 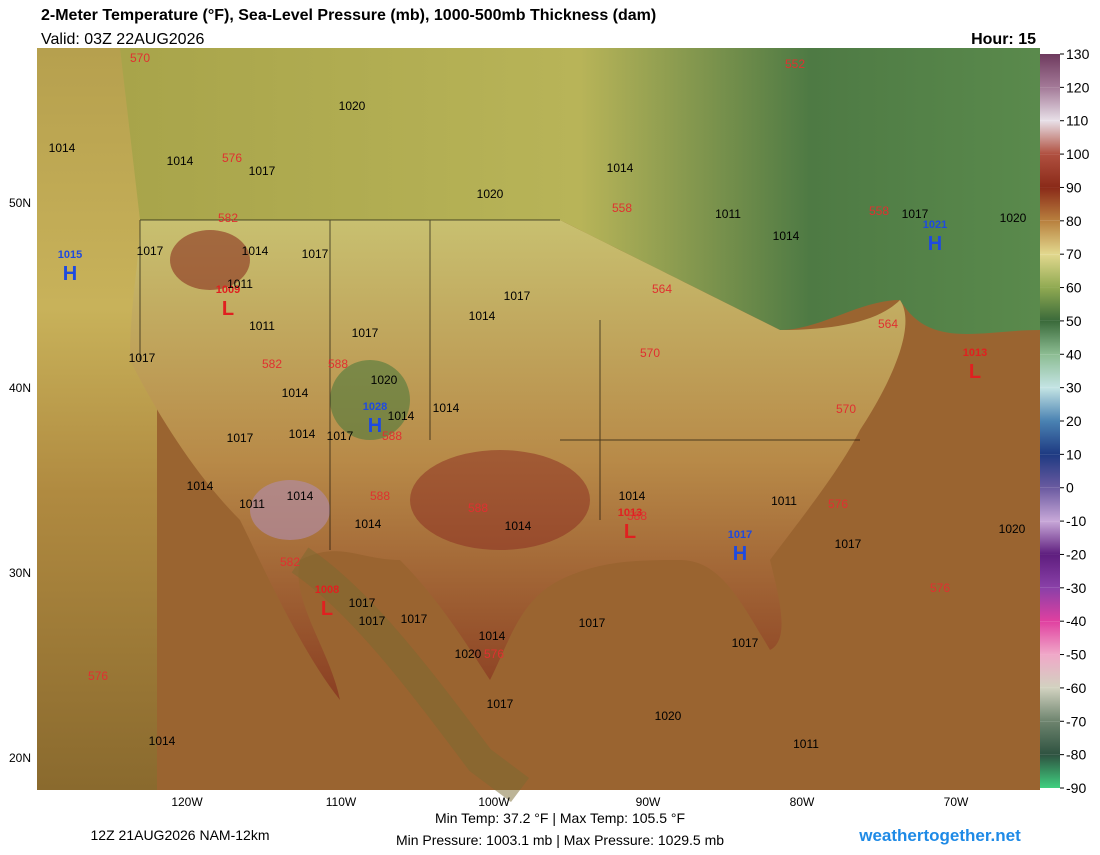 I want to click on center-value: 1009, so click(x=228, y=290).